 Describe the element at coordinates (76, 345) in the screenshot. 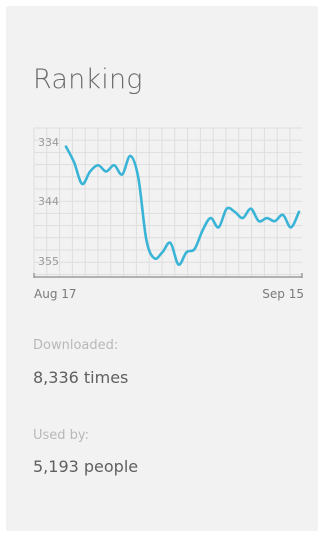

I see `downloaded-label: Downloaded:` at that location.